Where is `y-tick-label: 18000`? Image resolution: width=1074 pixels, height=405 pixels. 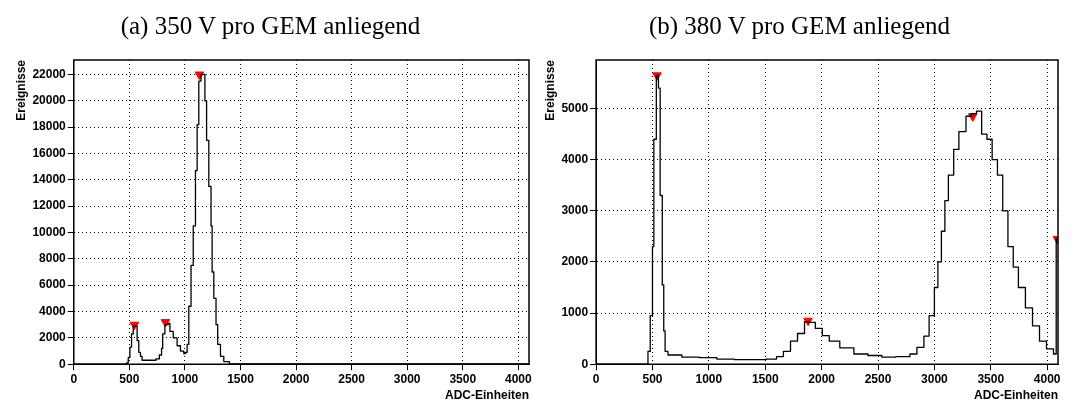 y-tick-label: 18000 is located at coordinates (49, 126).